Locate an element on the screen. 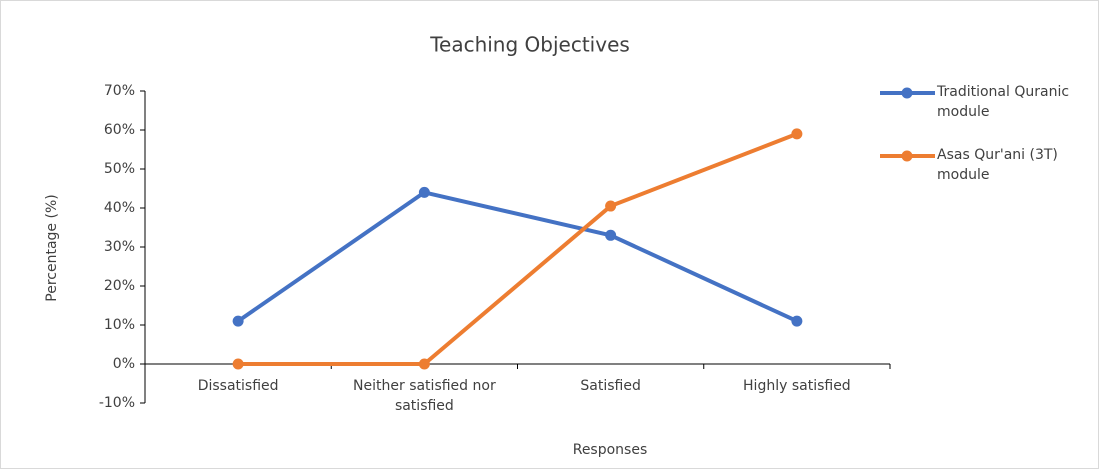 This screenshot has width=1099, height=469. y-tick-label: 40% is located at coordinates (119, 208).